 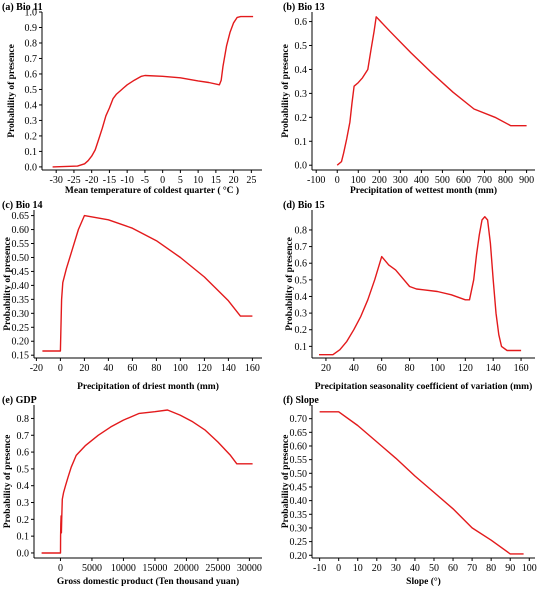 What do you see at coordinates (31, 13) in the screenshot?
I see `y-tick-label: 1.0` at bounding box center [31, 13].